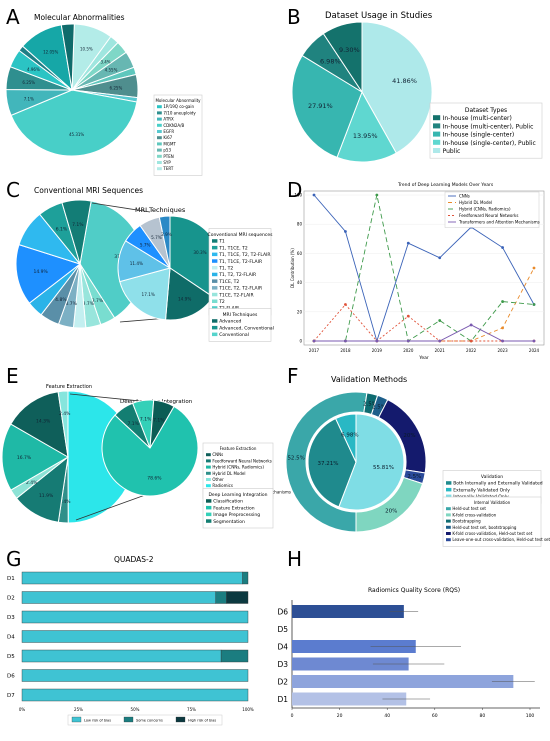 The width and height of the screenshot is (550, 741). I want to click on chart-c-legend-label-9: T2, so click(221, 302).